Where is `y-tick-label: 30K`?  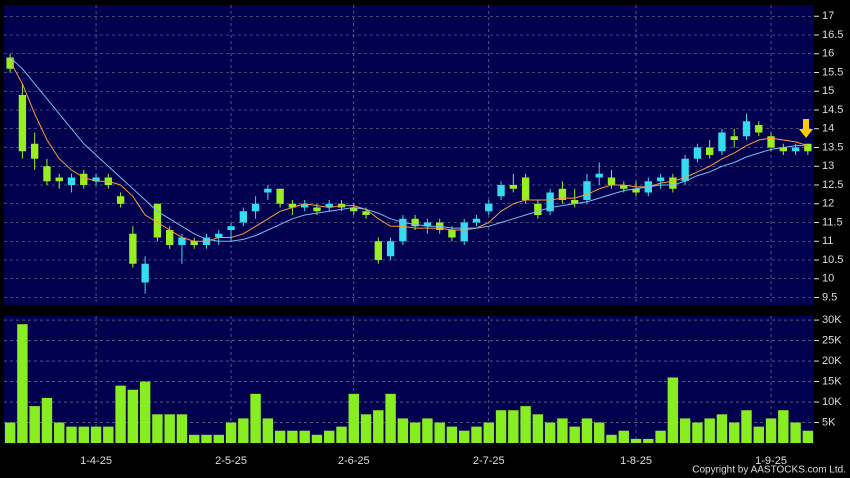 y-tick-label: 30K is located at coordinates (832, 320).